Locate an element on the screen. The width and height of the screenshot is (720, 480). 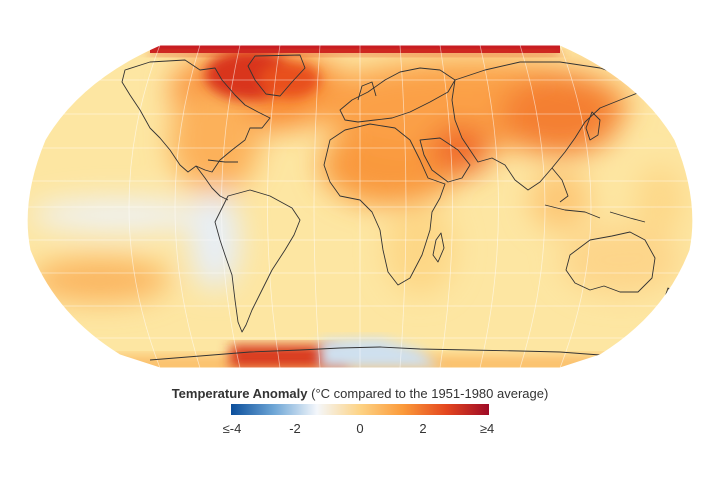
tick-label-min: ≤-4 is located at coordinates (232, 428).